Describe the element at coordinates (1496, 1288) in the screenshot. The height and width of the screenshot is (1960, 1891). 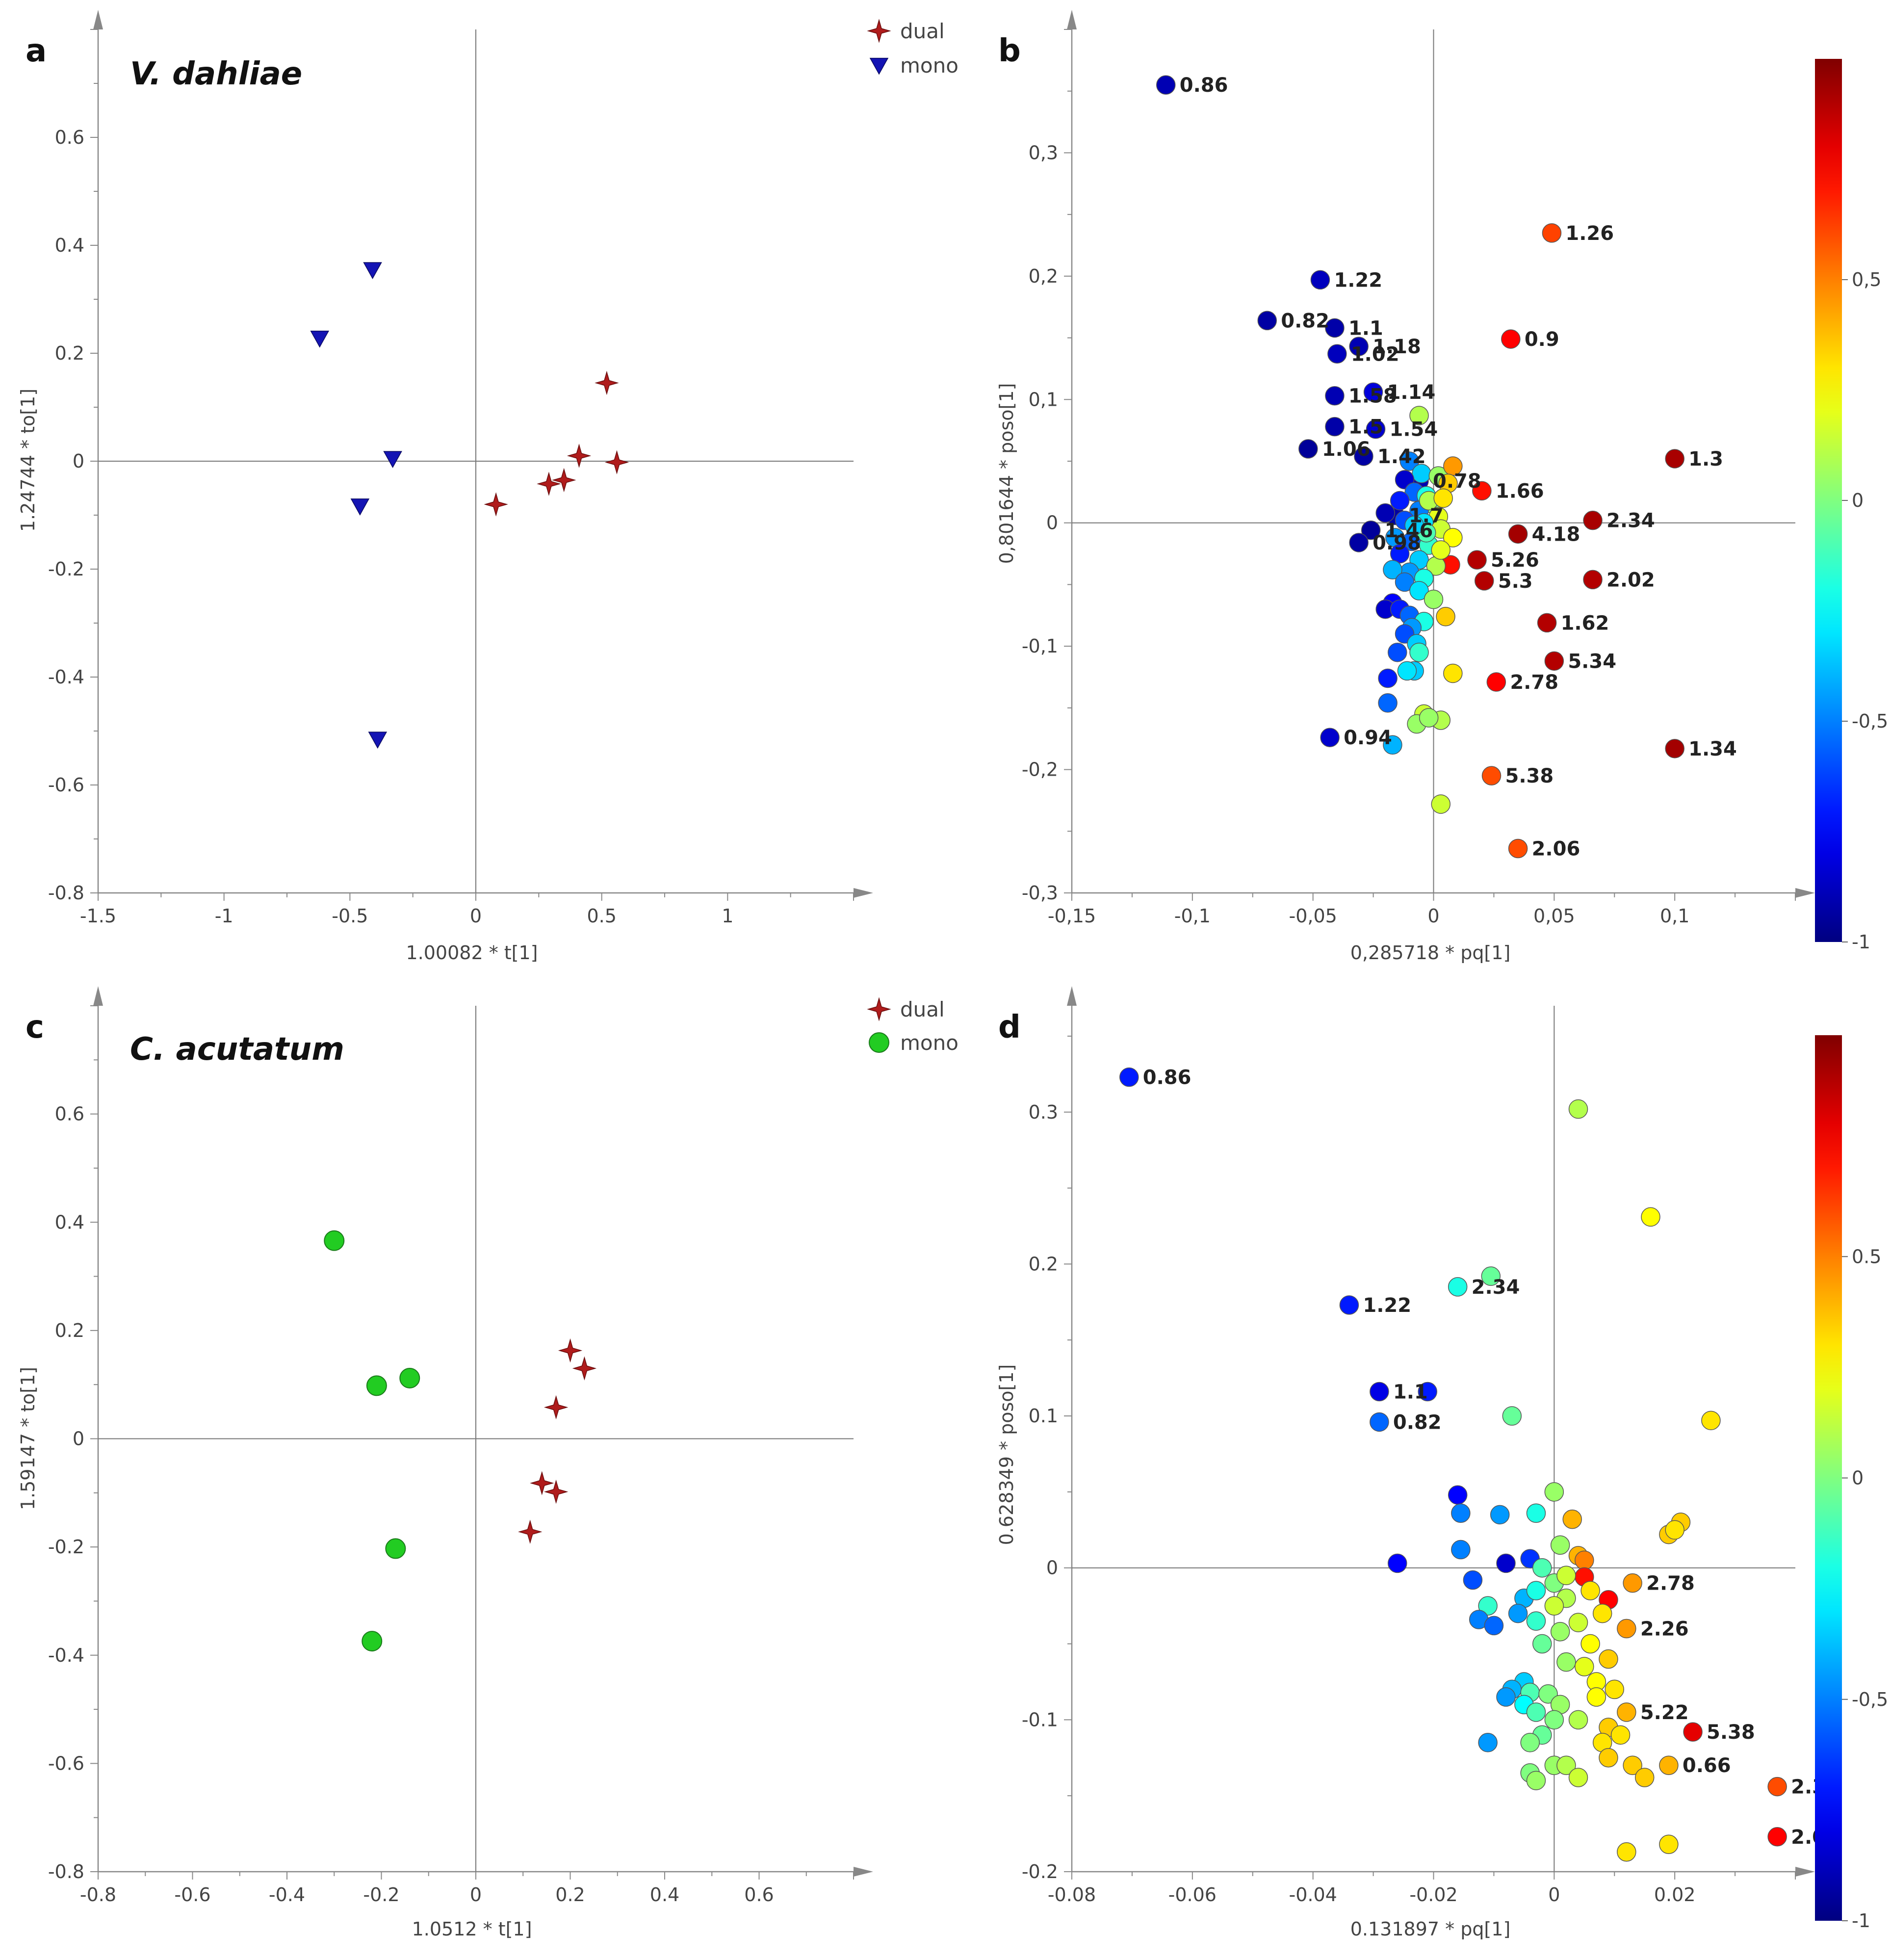
I see `point-label-d: 2.34` at that location.